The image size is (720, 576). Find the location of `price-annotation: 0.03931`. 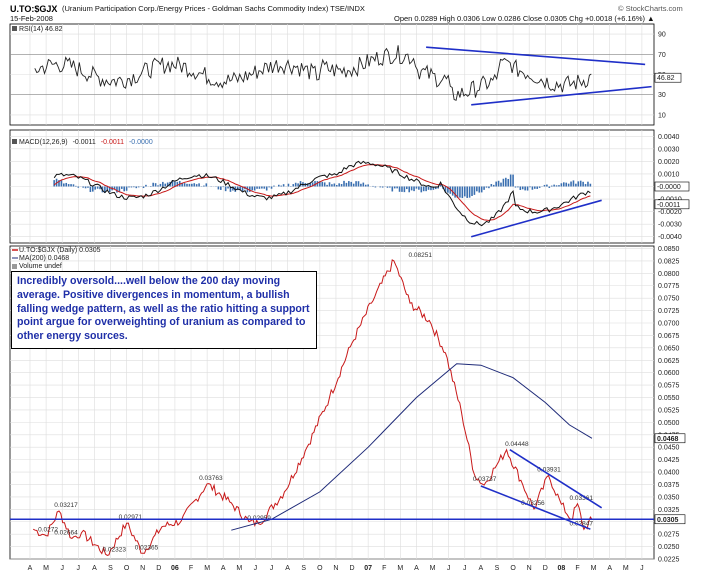

price-annotation: 0.03931 is located at coordinates (549, 469).